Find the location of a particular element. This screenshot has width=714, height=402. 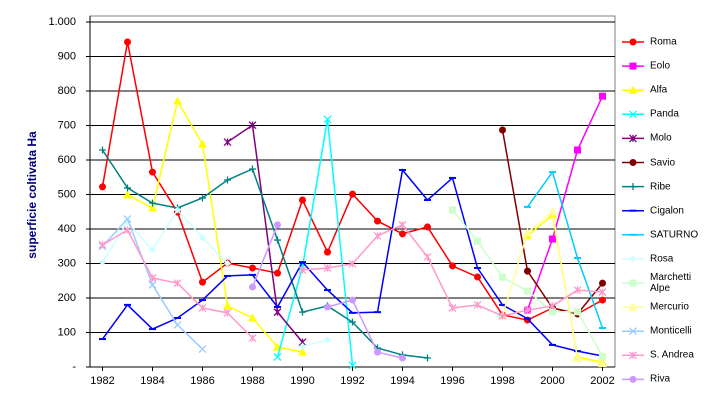

legend-label: Riva is located at coordinates (660, 379).